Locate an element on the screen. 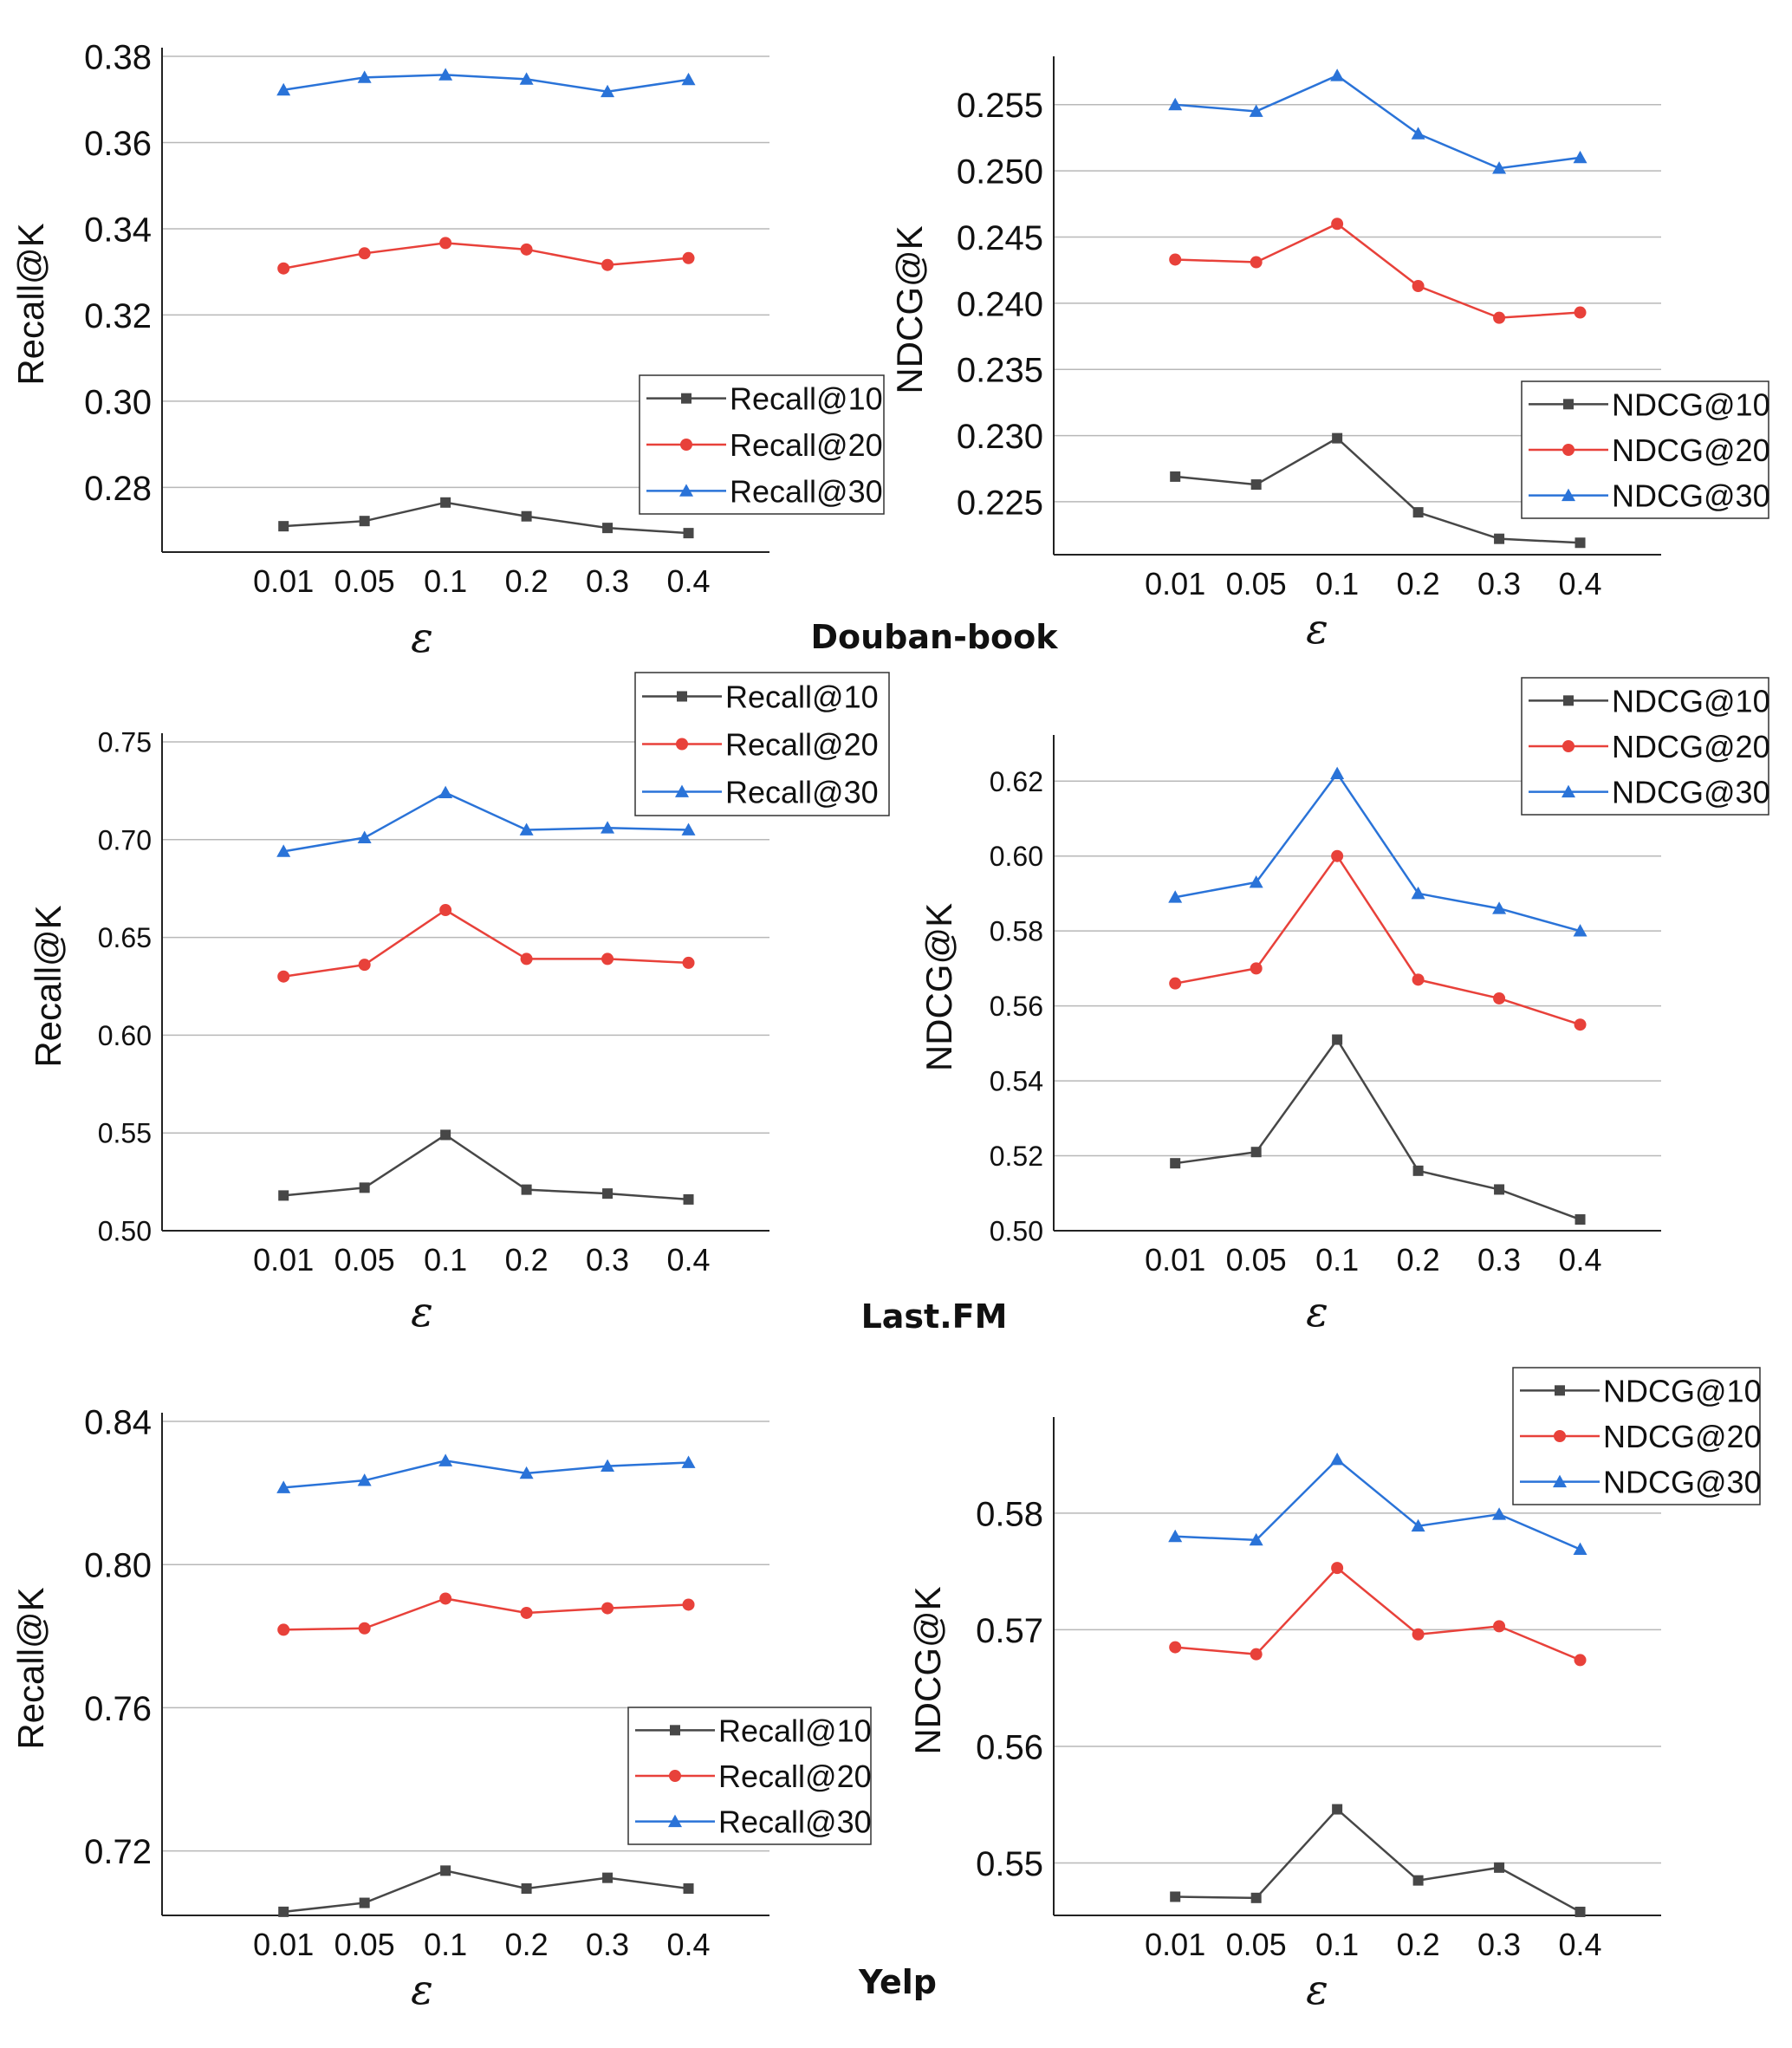  y-axis-label: NDCG@K is located at coordinates (927, 1670).